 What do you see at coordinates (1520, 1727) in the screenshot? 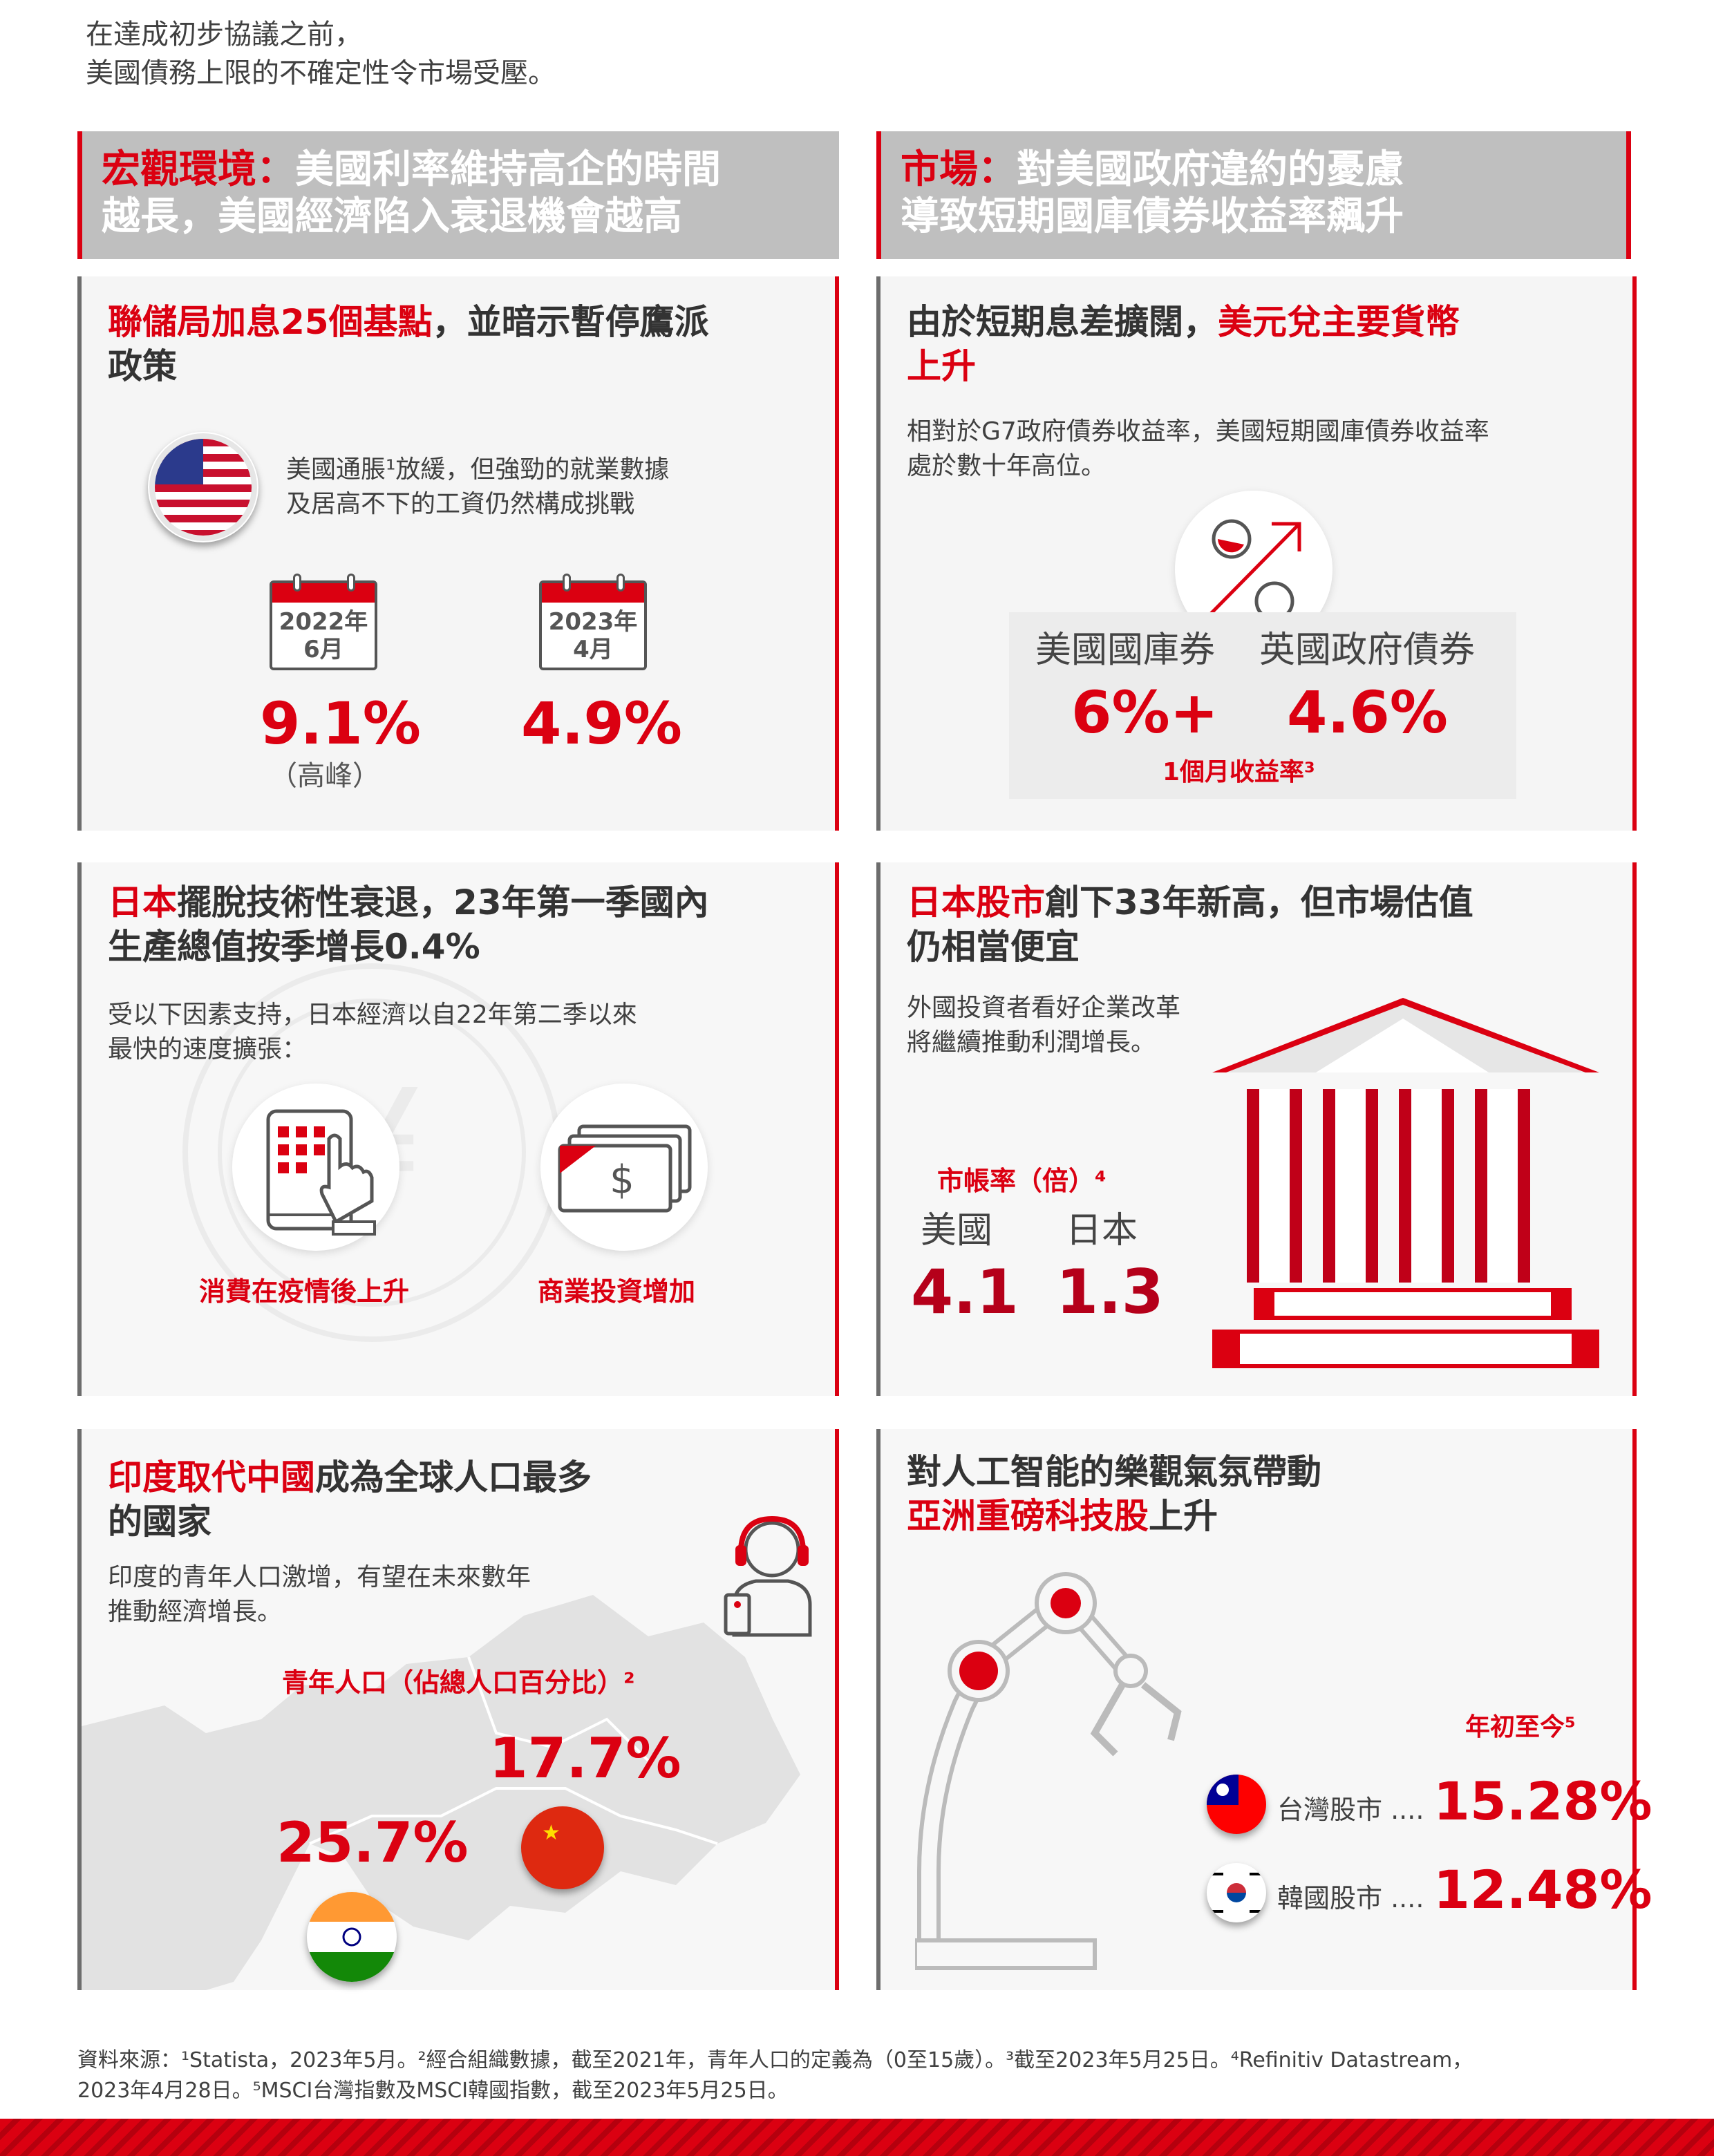
I see `ytd-label: 年初至今⁵` at bounding box center [1520, 1727].